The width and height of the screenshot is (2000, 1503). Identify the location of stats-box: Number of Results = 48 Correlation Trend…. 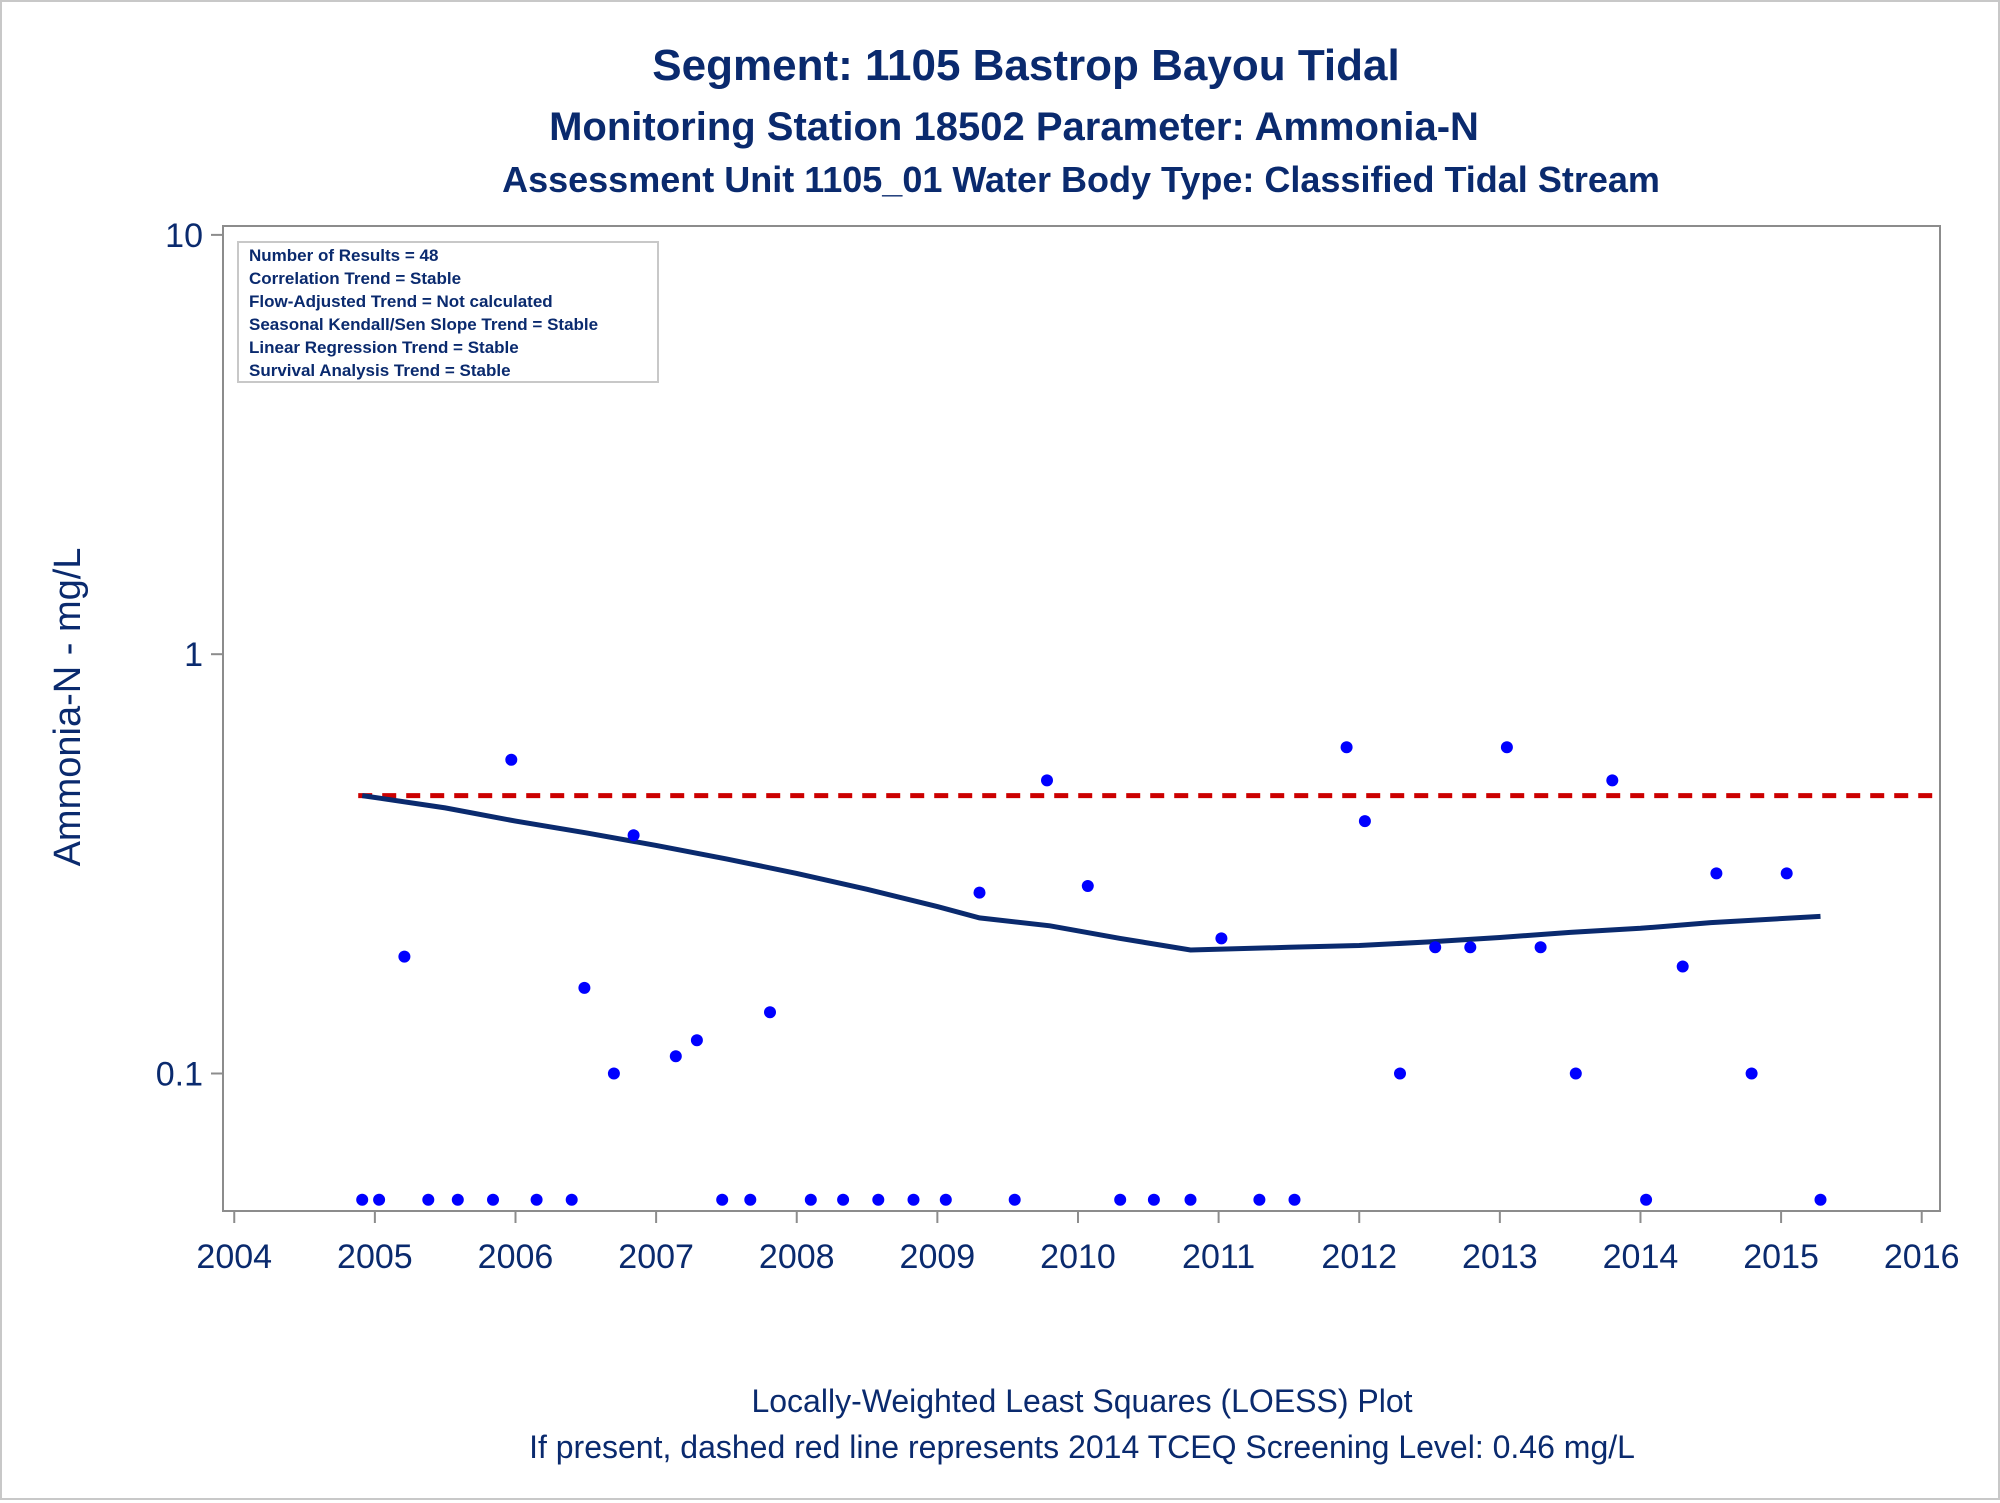
(448, 312).